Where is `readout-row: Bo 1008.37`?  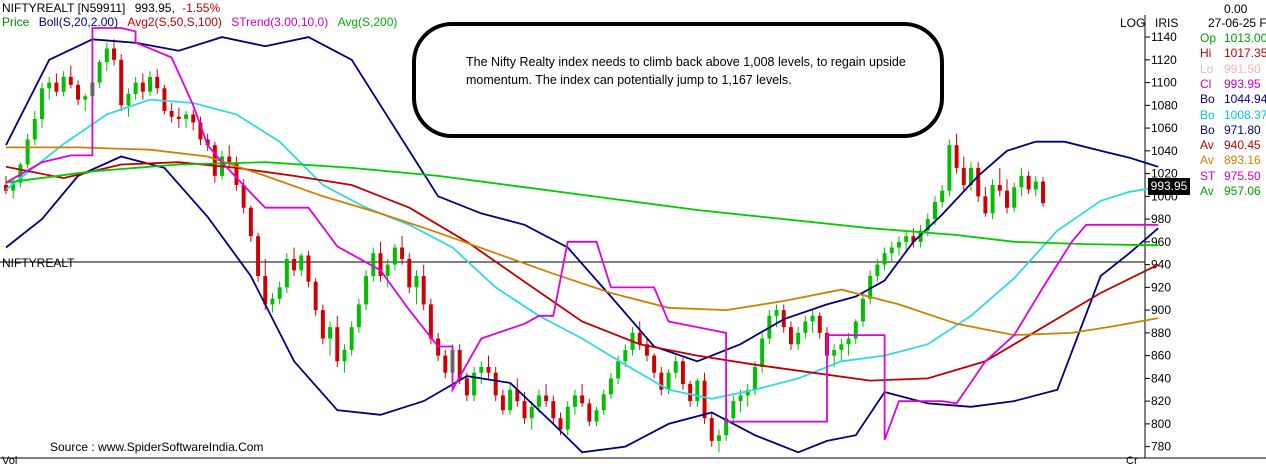
readout-row: Bo 1008.37 is located at coordinates (1233, 115).